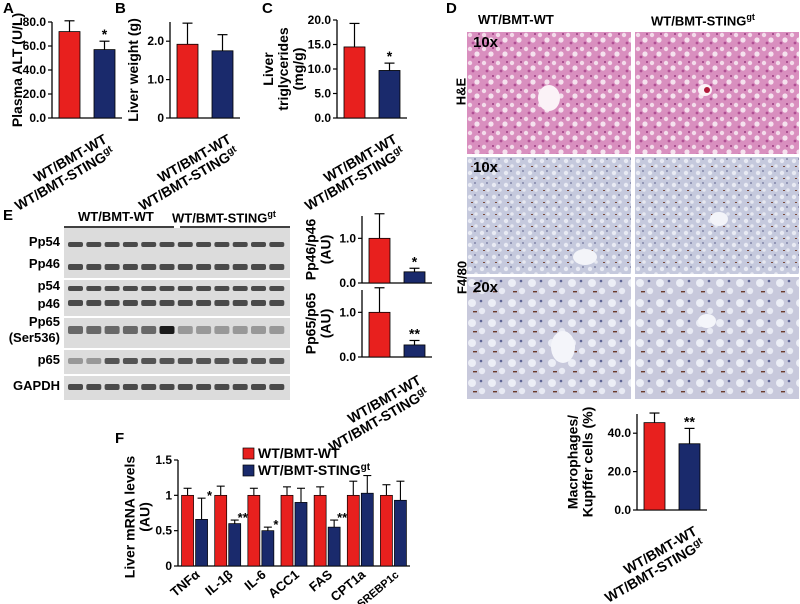  Describe the element at coordinates (549, 93) in the screenshot. I see `micrograph-he-wt: 10x` at that location.